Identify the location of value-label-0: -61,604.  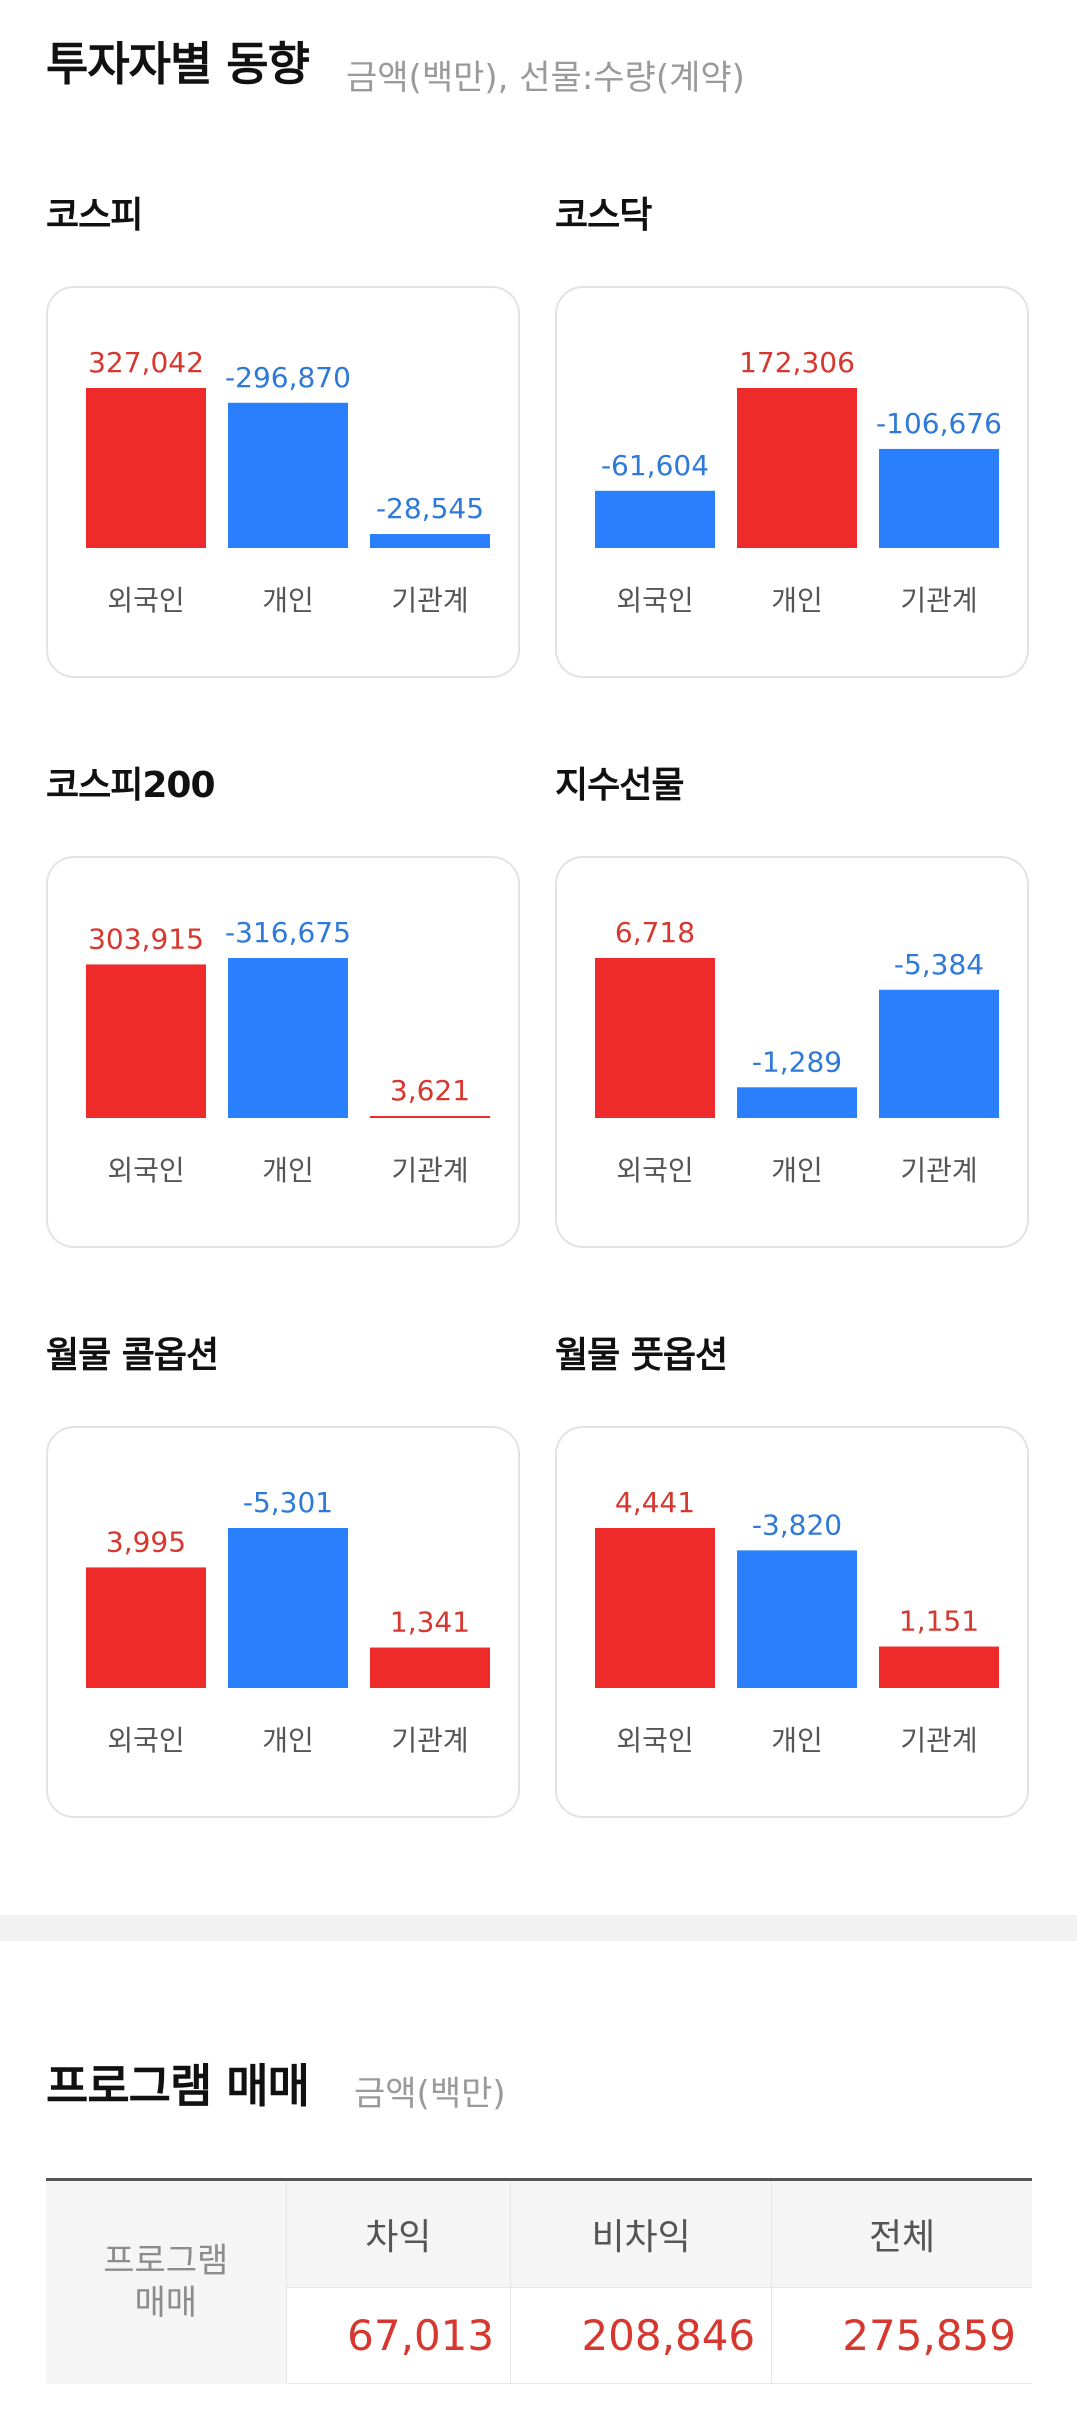
(655, 465).